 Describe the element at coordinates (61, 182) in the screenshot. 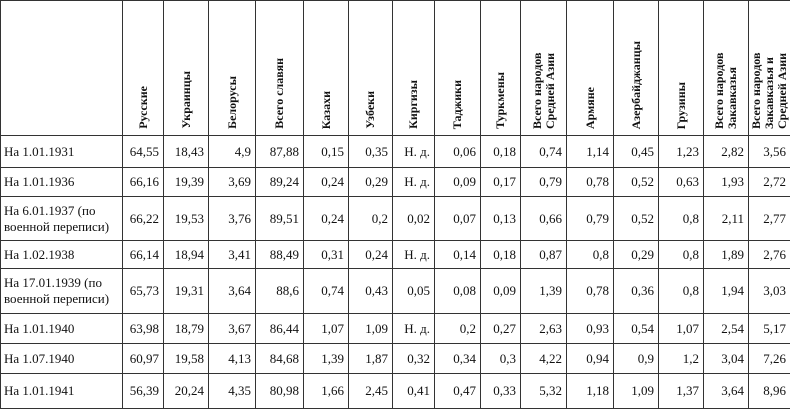

I see `row-label: На 1.01.1936` at that location.